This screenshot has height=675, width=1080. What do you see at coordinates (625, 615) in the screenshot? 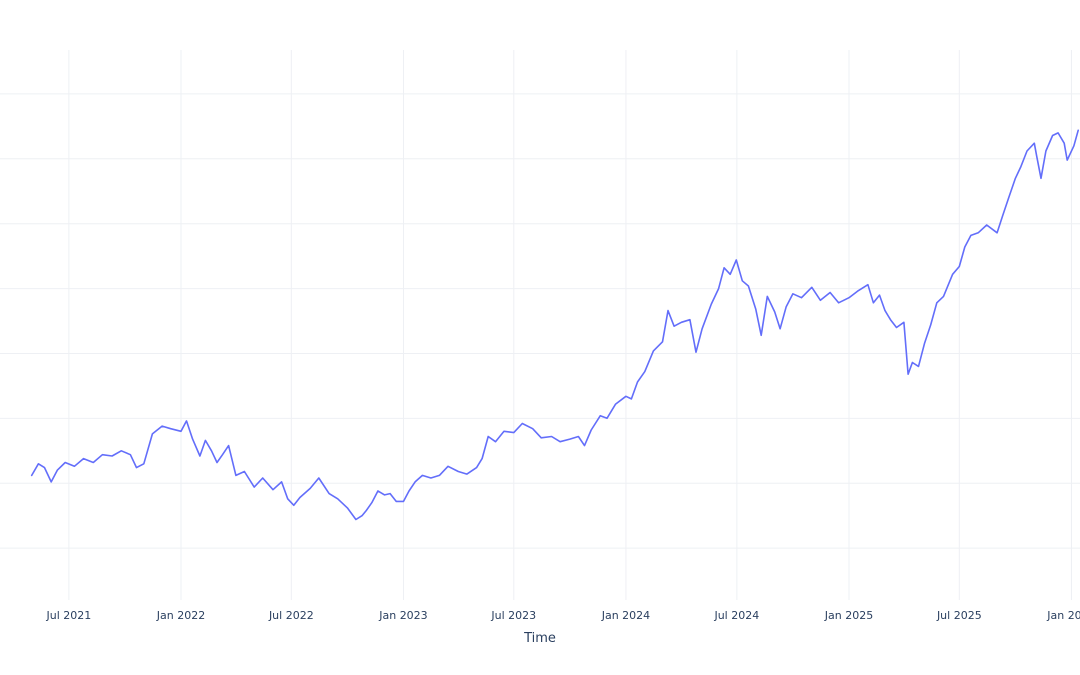
I see `x-tick-label: Jan 2024` at bounding box center [625, 615].